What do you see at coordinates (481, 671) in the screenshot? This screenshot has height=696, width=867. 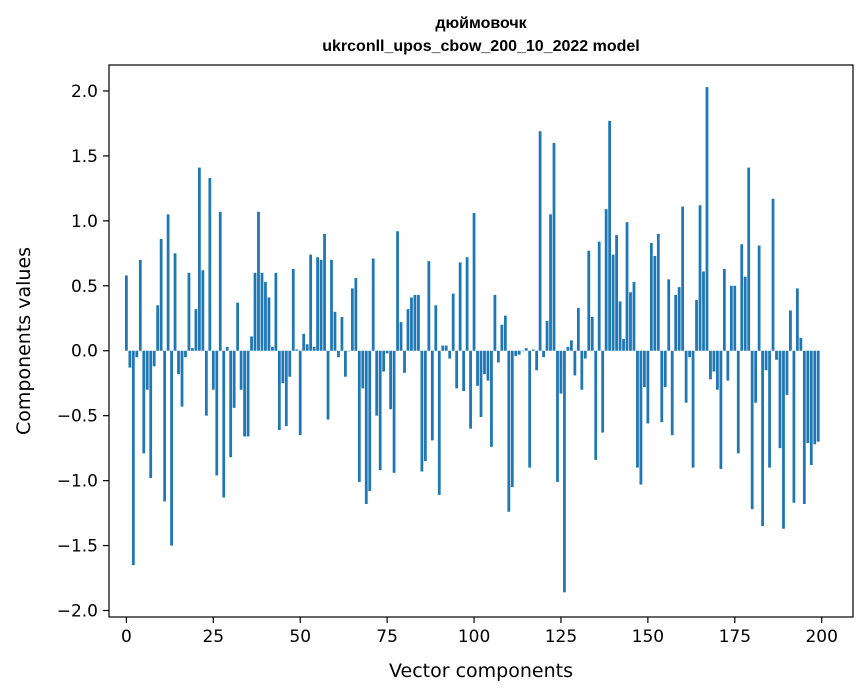 I see `x-axis-label: Vector components` at bounding box center [481, 671].